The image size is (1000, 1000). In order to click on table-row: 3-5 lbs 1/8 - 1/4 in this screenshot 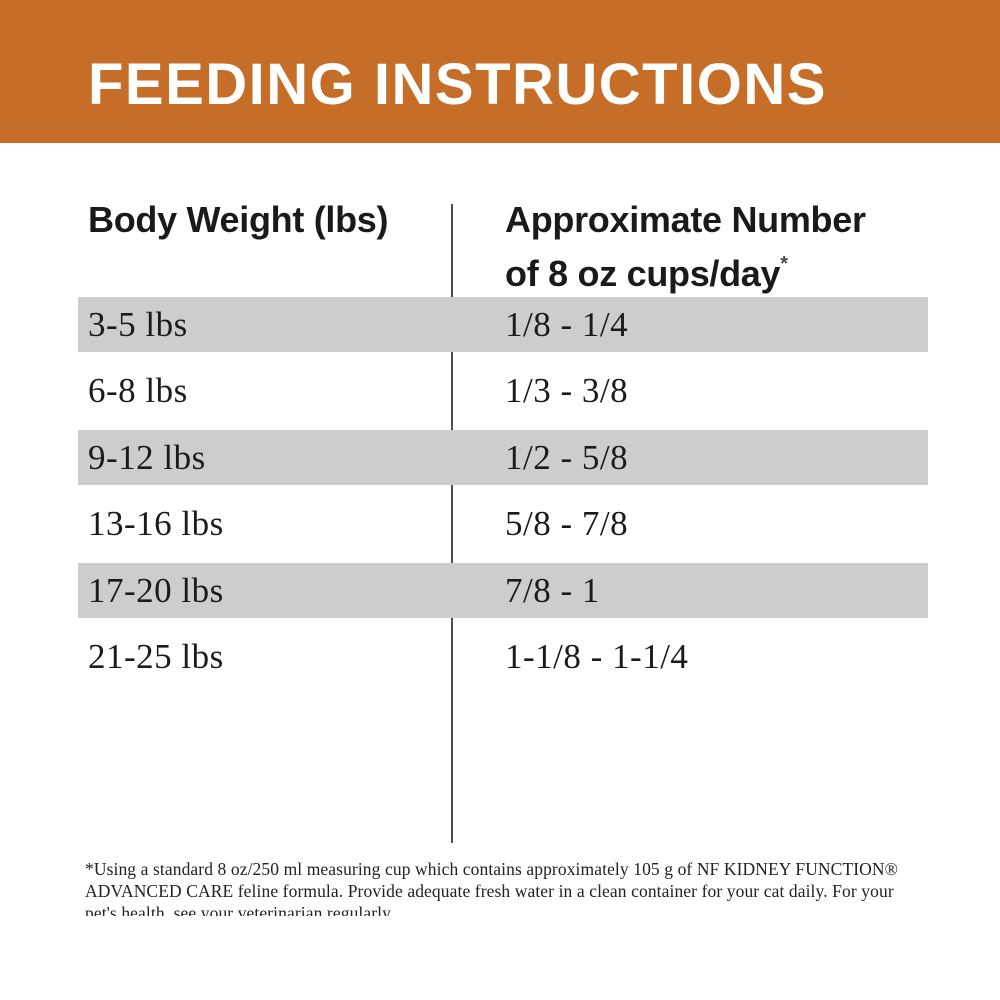, I will do `click(503, 324)`.